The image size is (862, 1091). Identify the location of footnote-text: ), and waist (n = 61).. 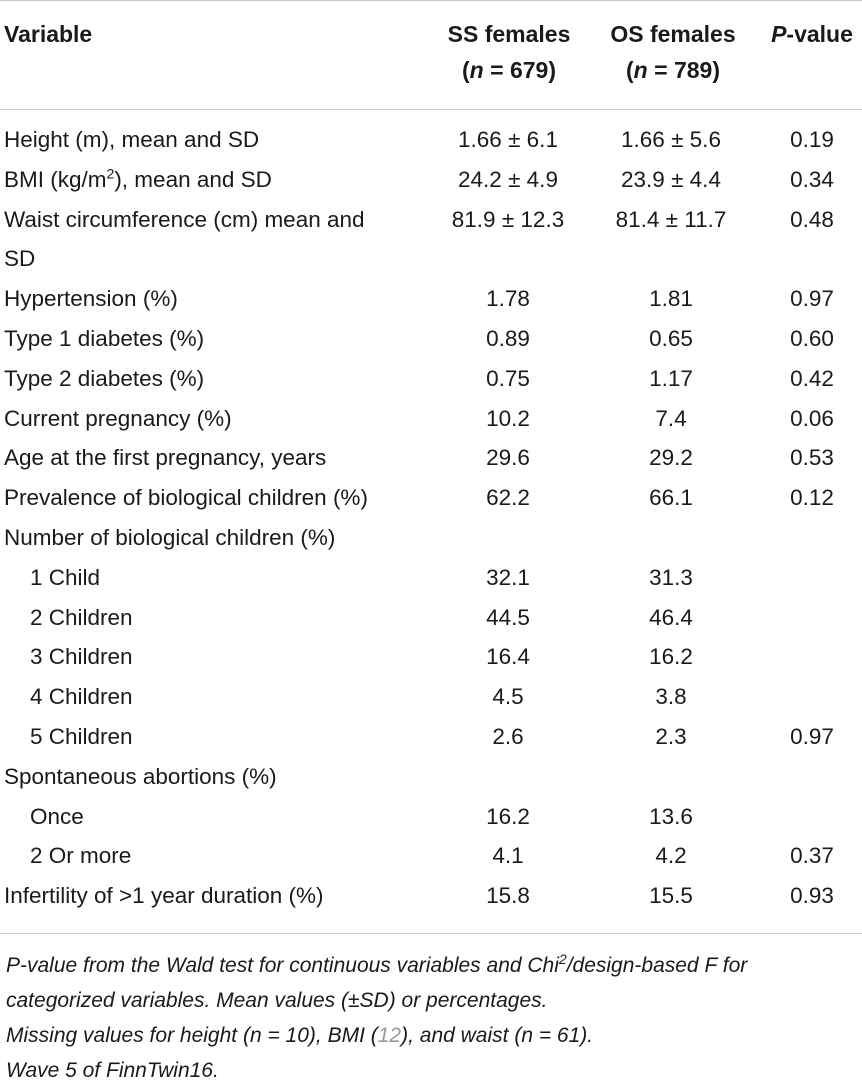
(497, 1035).